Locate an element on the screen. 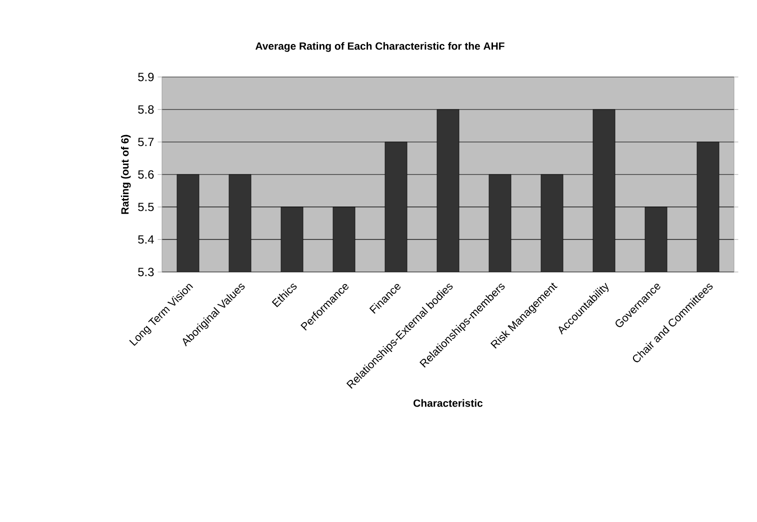  y-tick-label: 5.6 is located at coordinates (146, 174).